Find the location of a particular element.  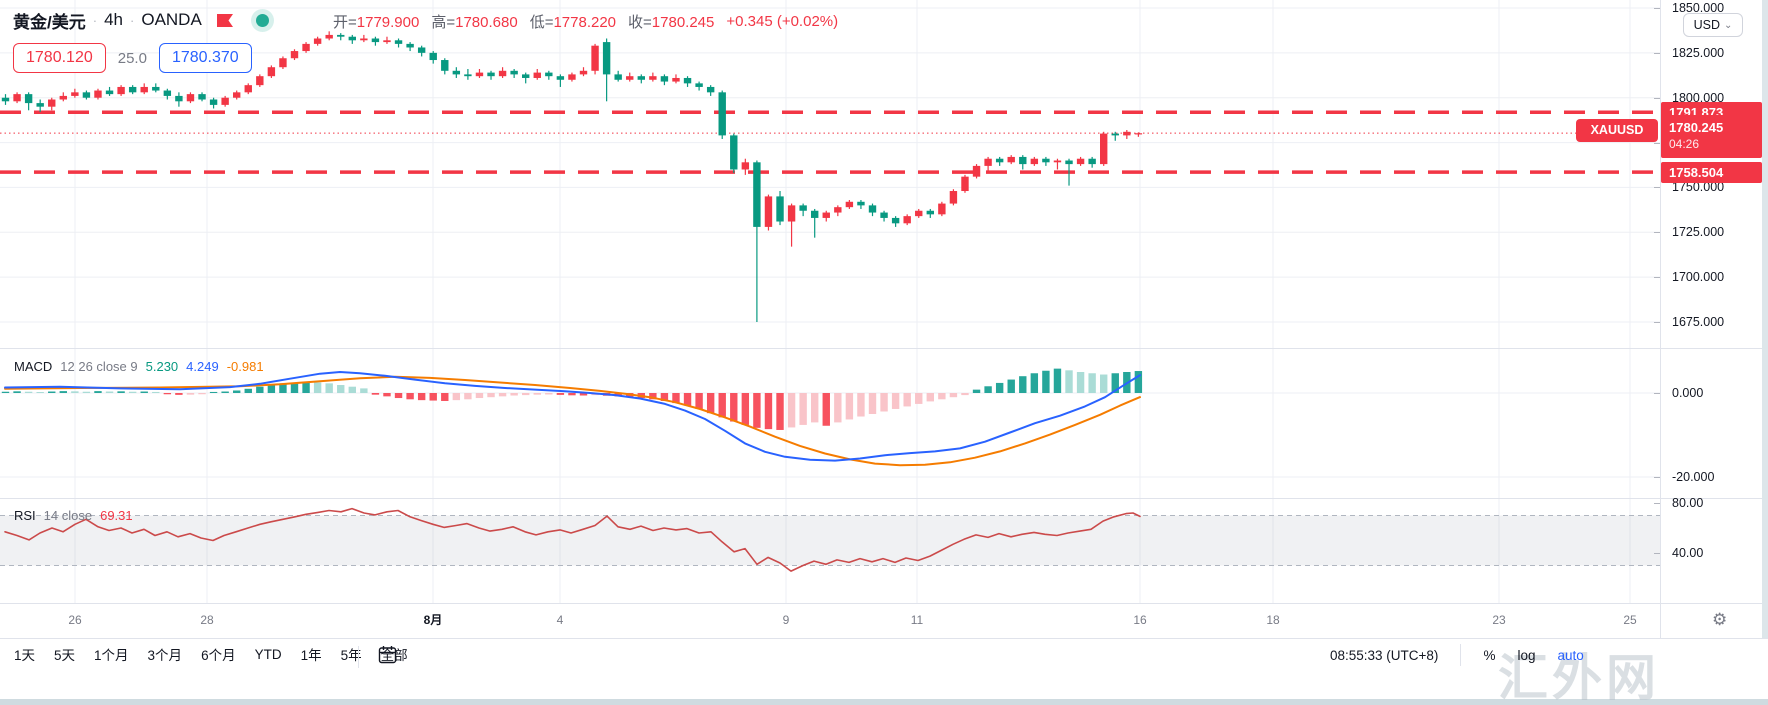

change-value: +0.345 (+0.02%) is located at coordinates (782, 21).